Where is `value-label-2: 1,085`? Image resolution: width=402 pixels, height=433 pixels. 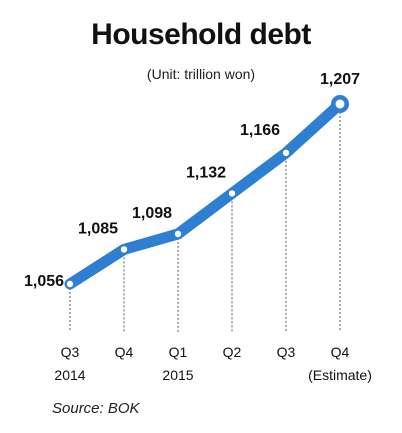 value-label-2: 1,085 is located at coordinates (98, 228).